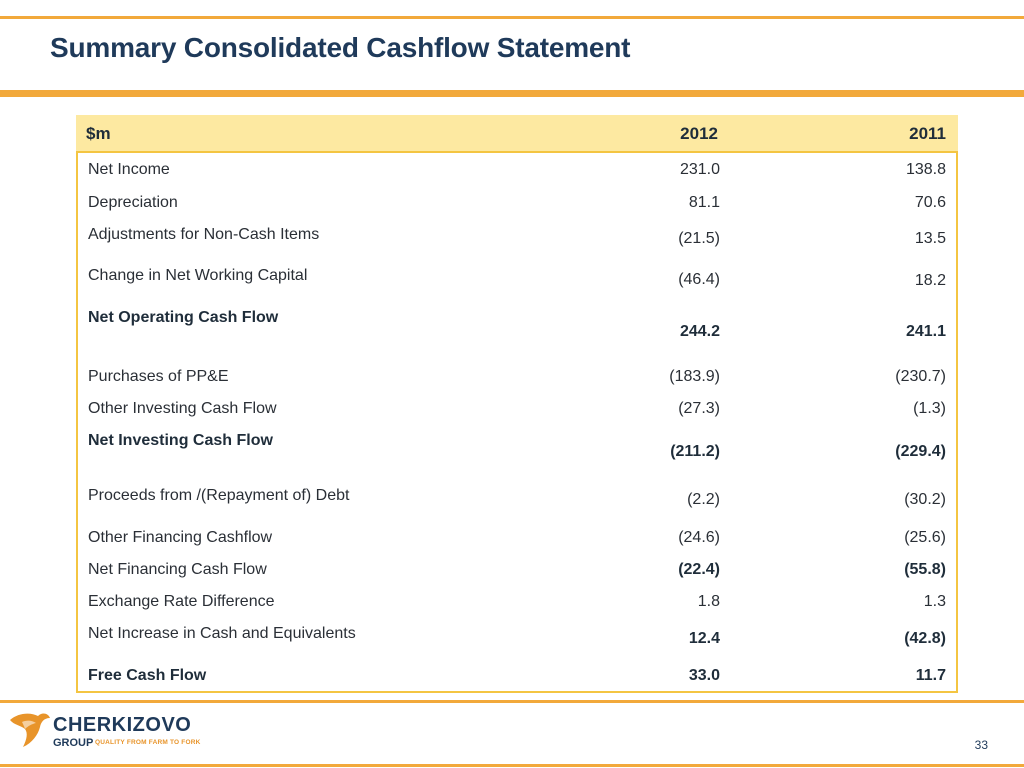 This screenshot has height=768, width=1024. Describe the element at coordinates (512, 701) in the screenshot. I see `footer-rule` at that location.